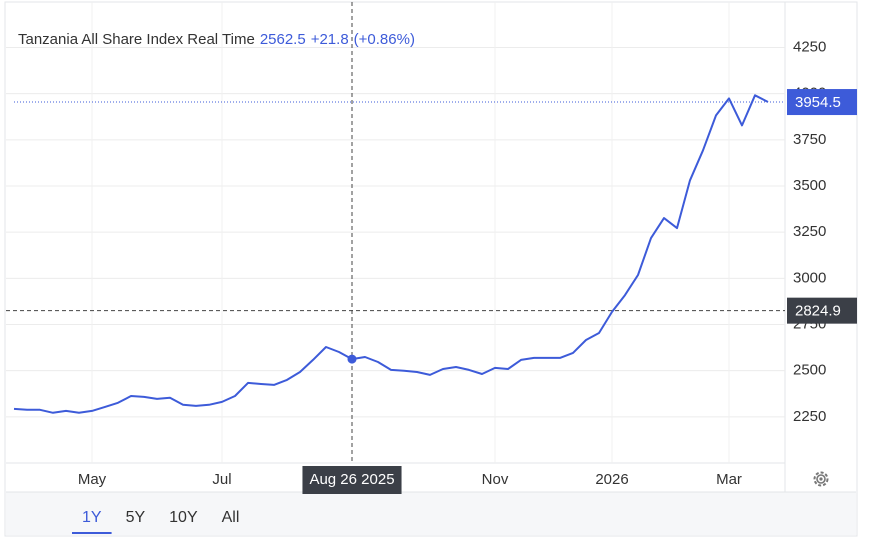 This screenshot has height=557, width=870. I want to click on range-button: 5Y, so click(136, 517).